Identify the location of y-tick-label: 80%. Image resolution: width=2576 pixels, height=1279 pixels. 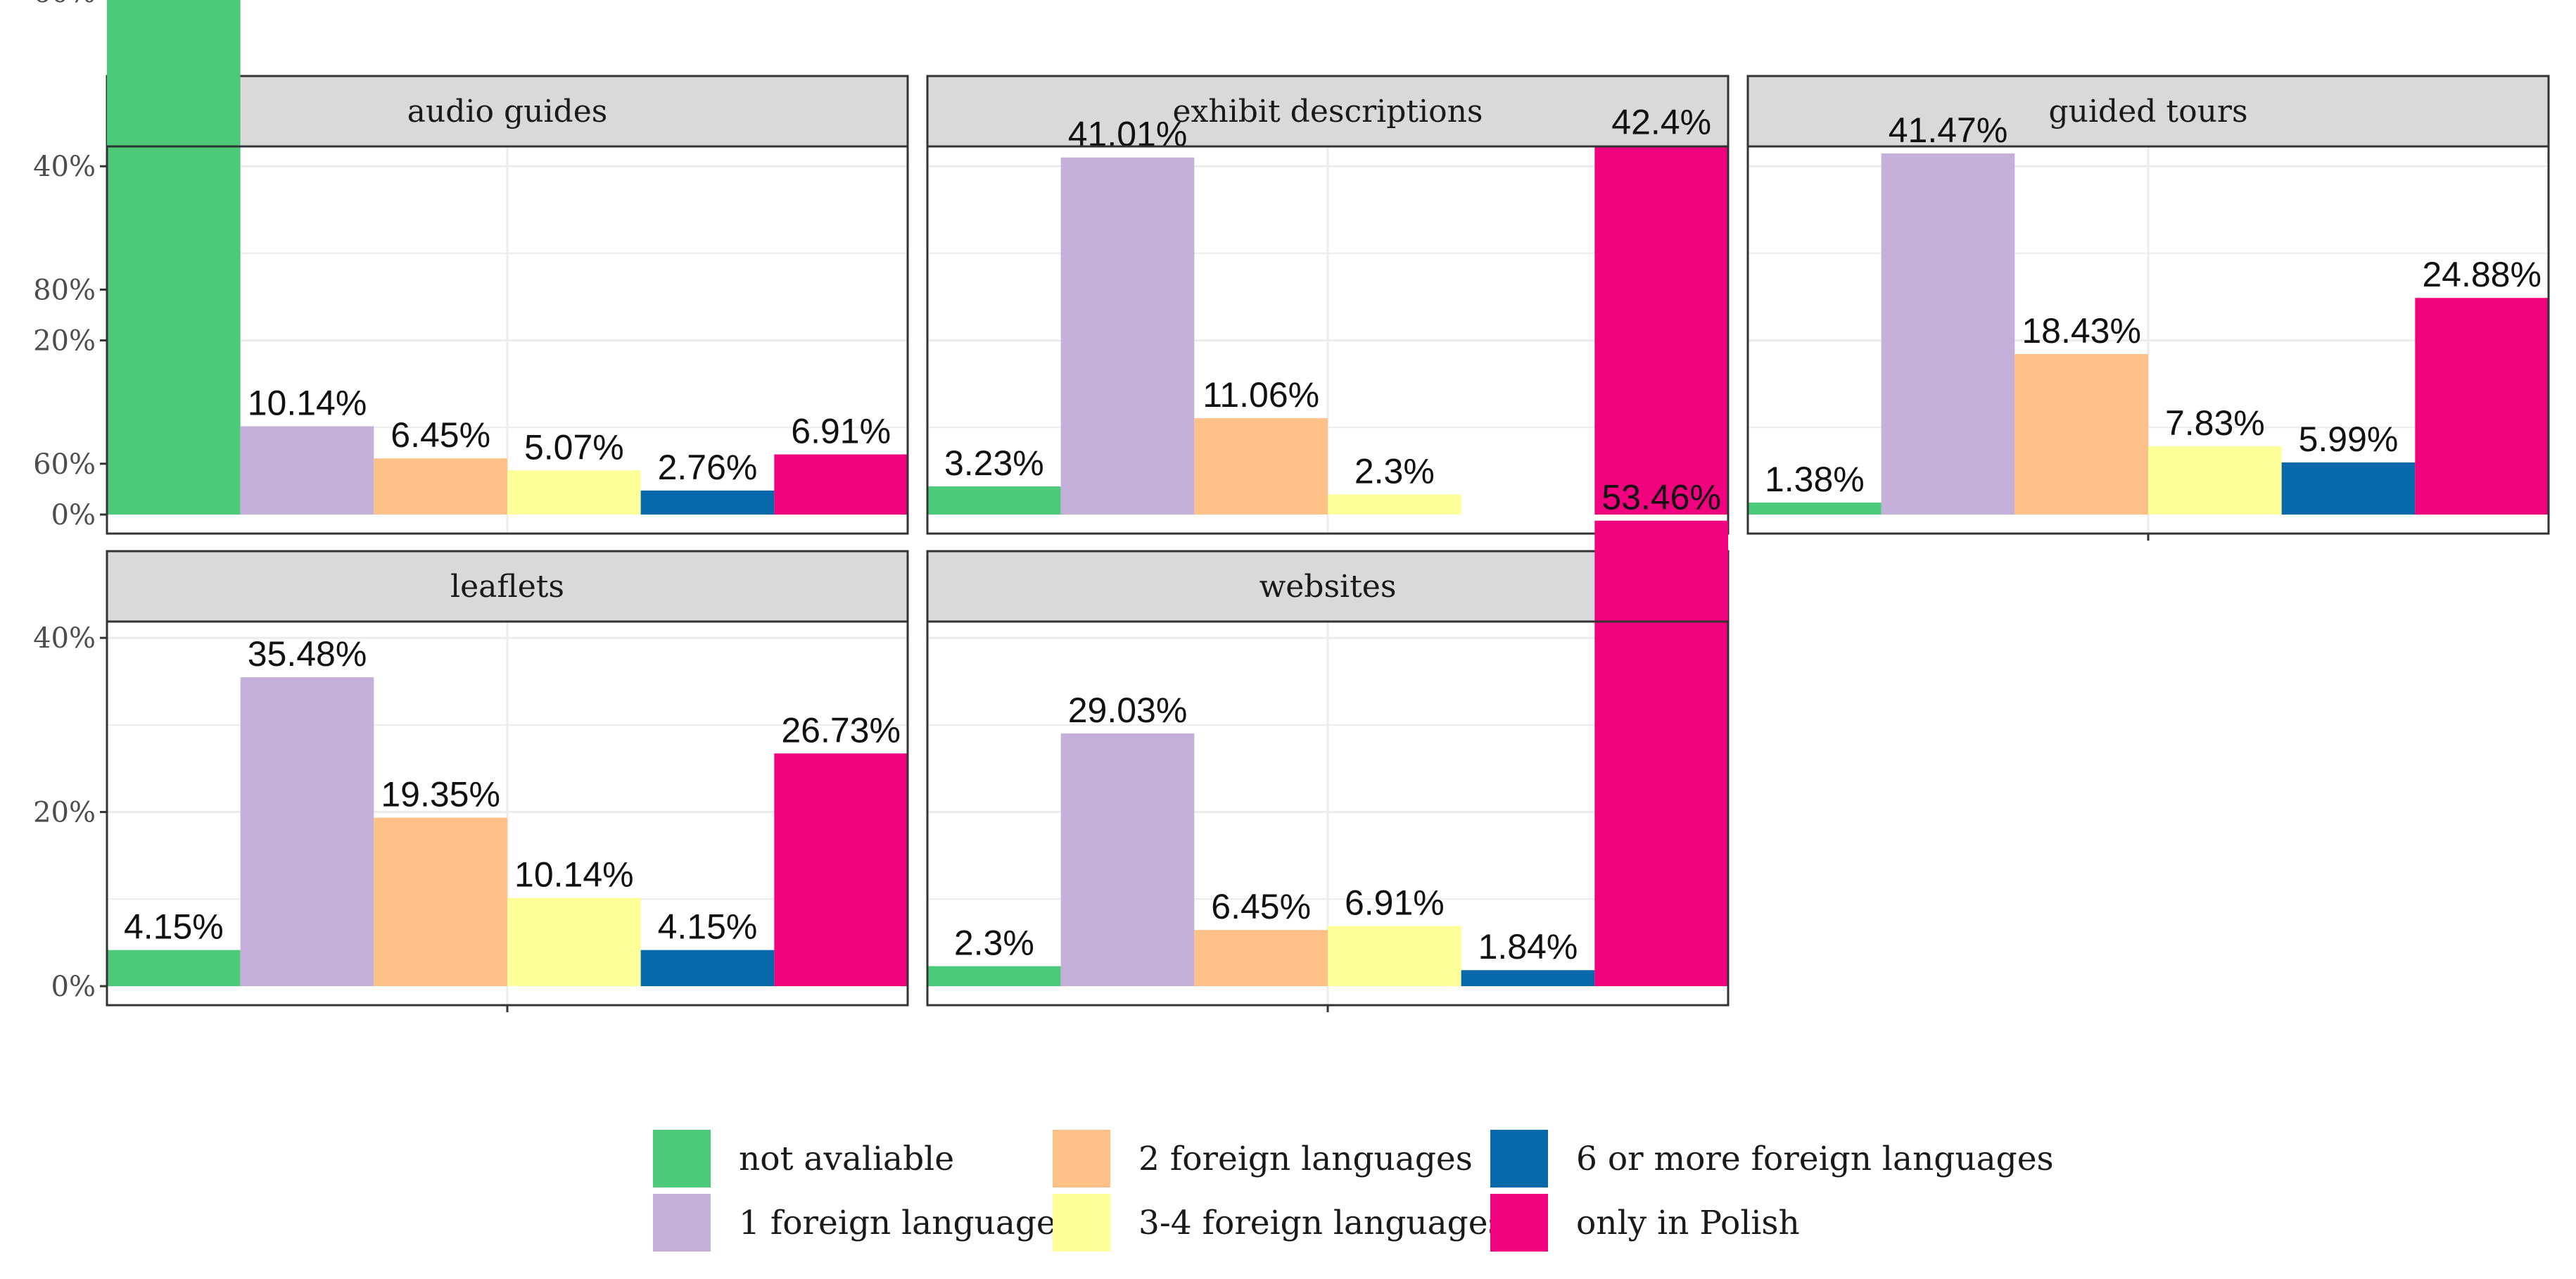
(64, 290).